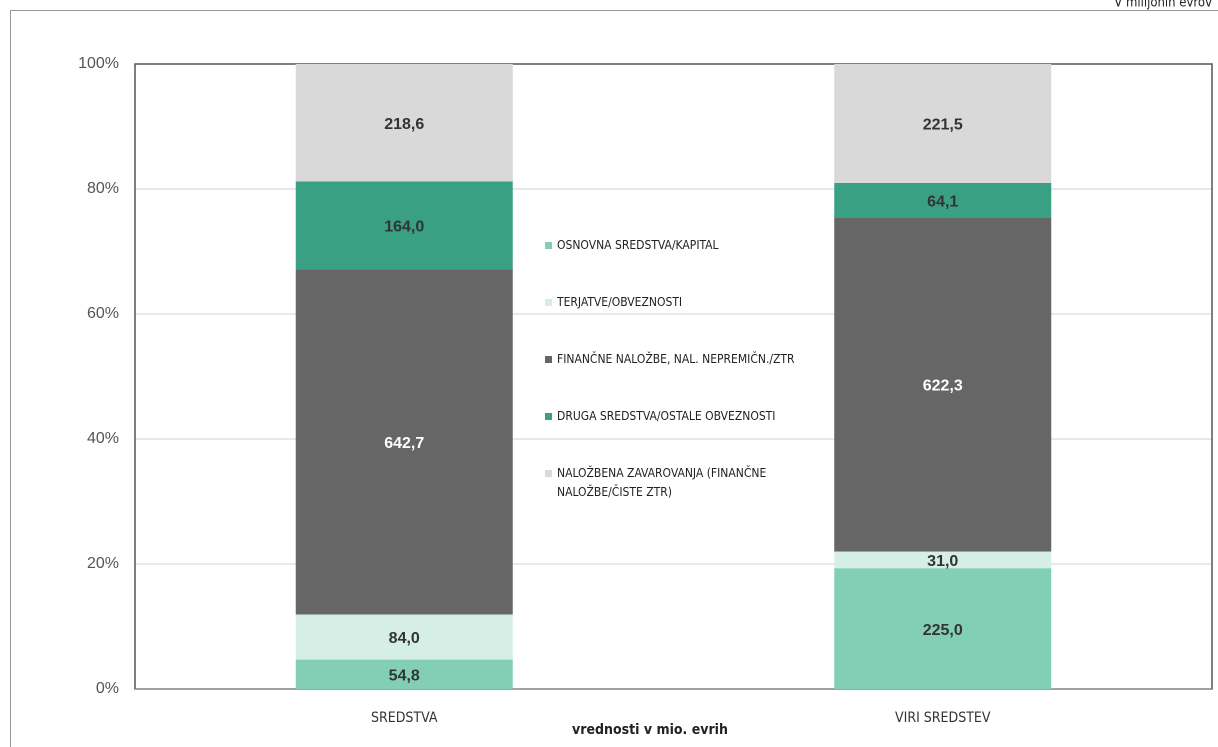  I want to click on data-label: 218,6, so click(404, 124).